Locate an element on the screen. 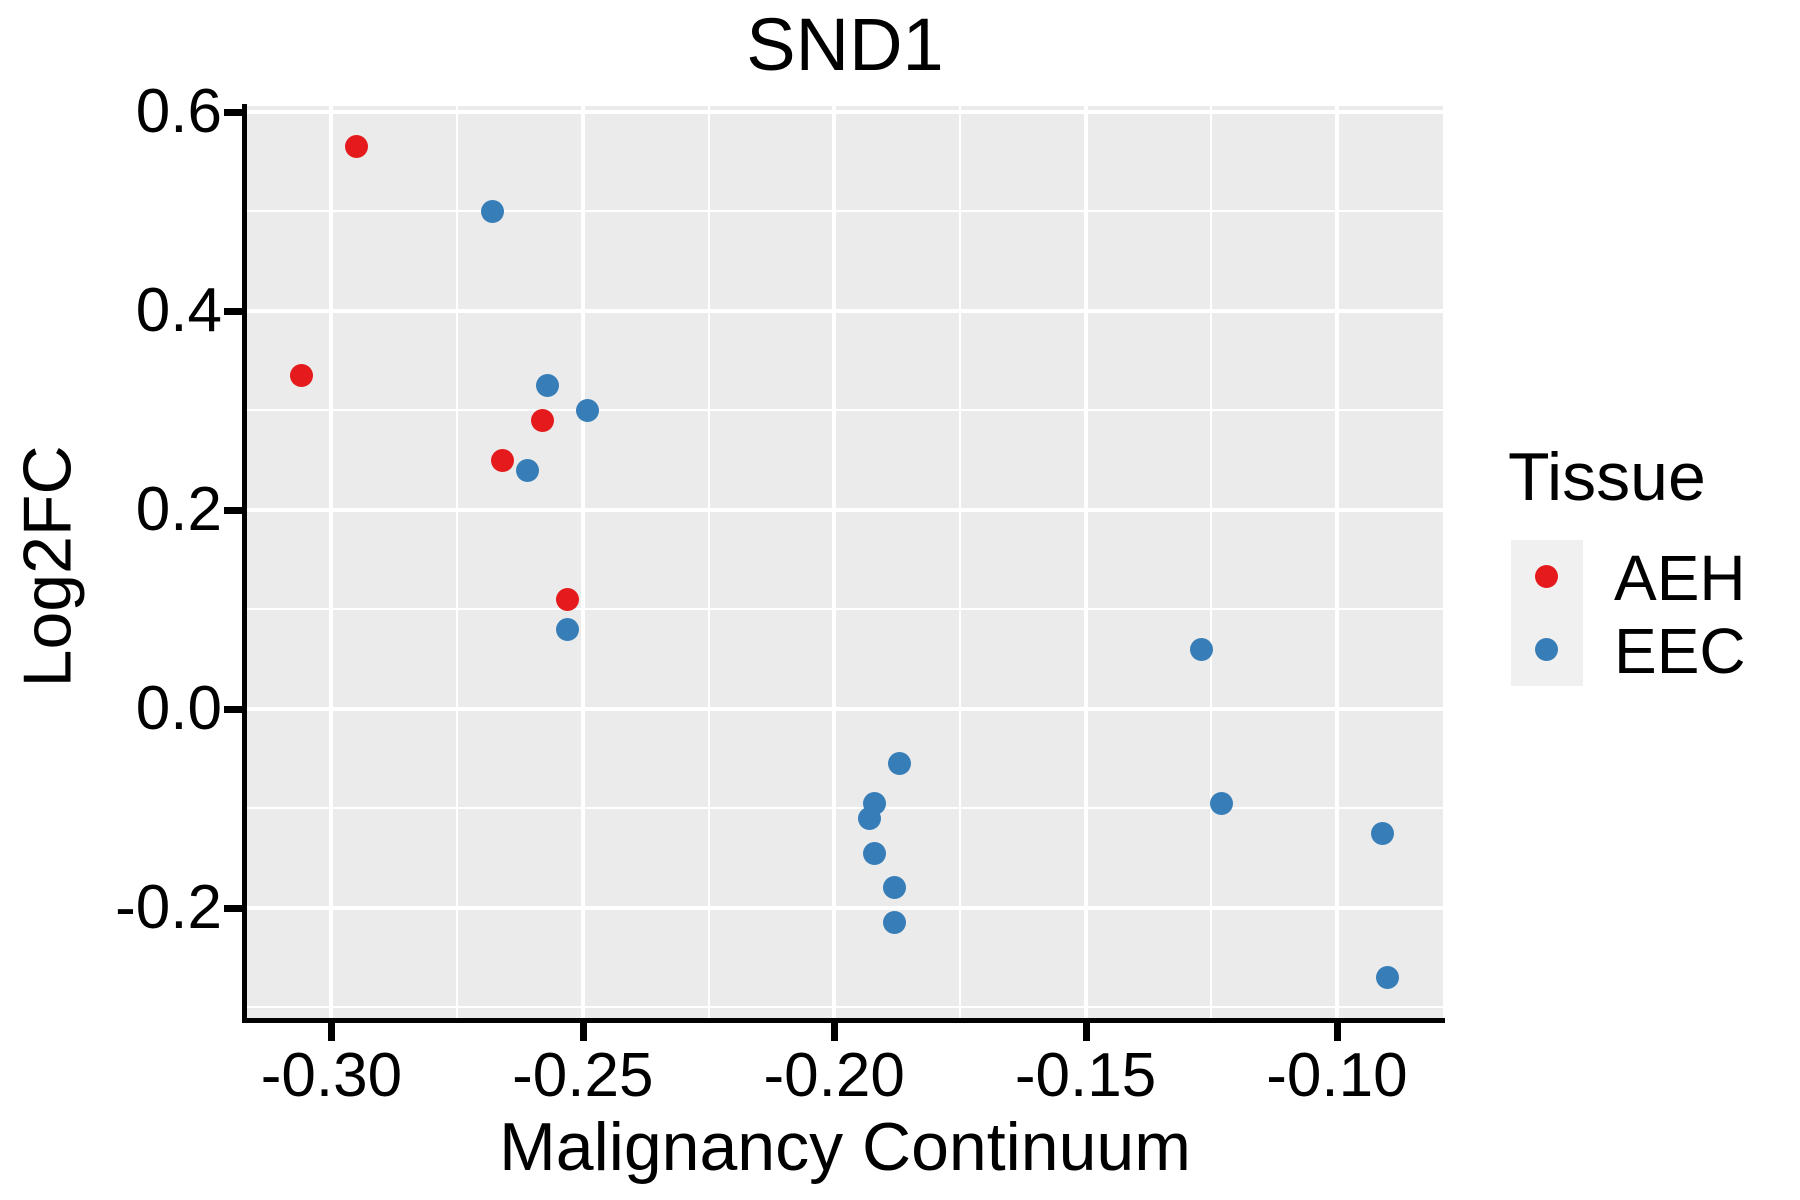 This screenshot has width=1800, height=1200. x-tick-label: -0.15 is located at coordinates (1085, 1075).